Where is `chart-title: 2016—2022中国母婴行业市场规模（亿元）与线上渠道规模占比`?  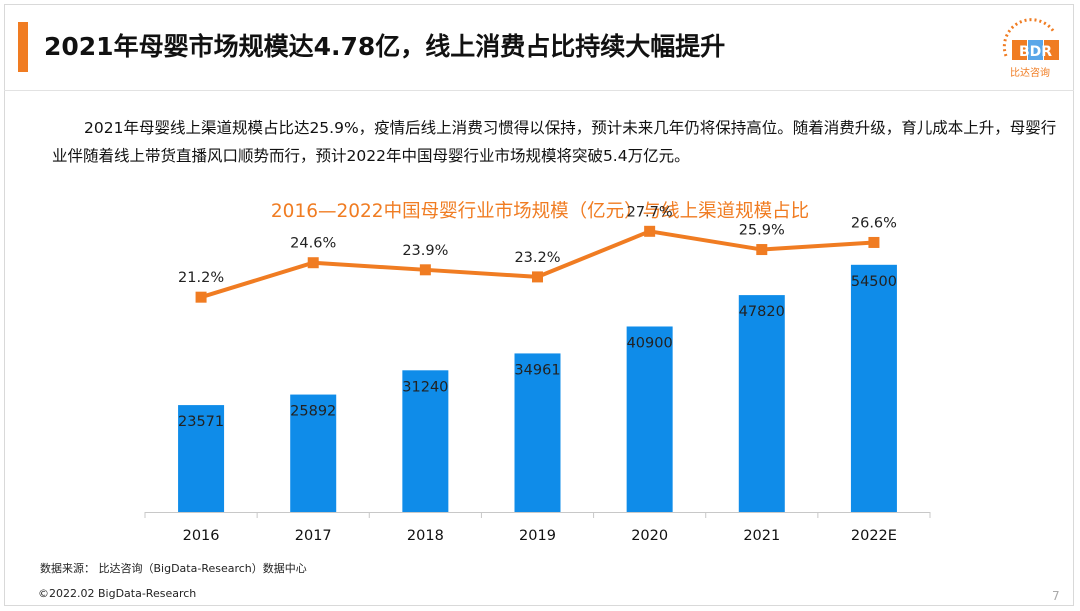 chart-title: 2016—2022中国母婴行业市场规模（亿元）与线上渠道规模占比 is located at coordinates (540, 211).